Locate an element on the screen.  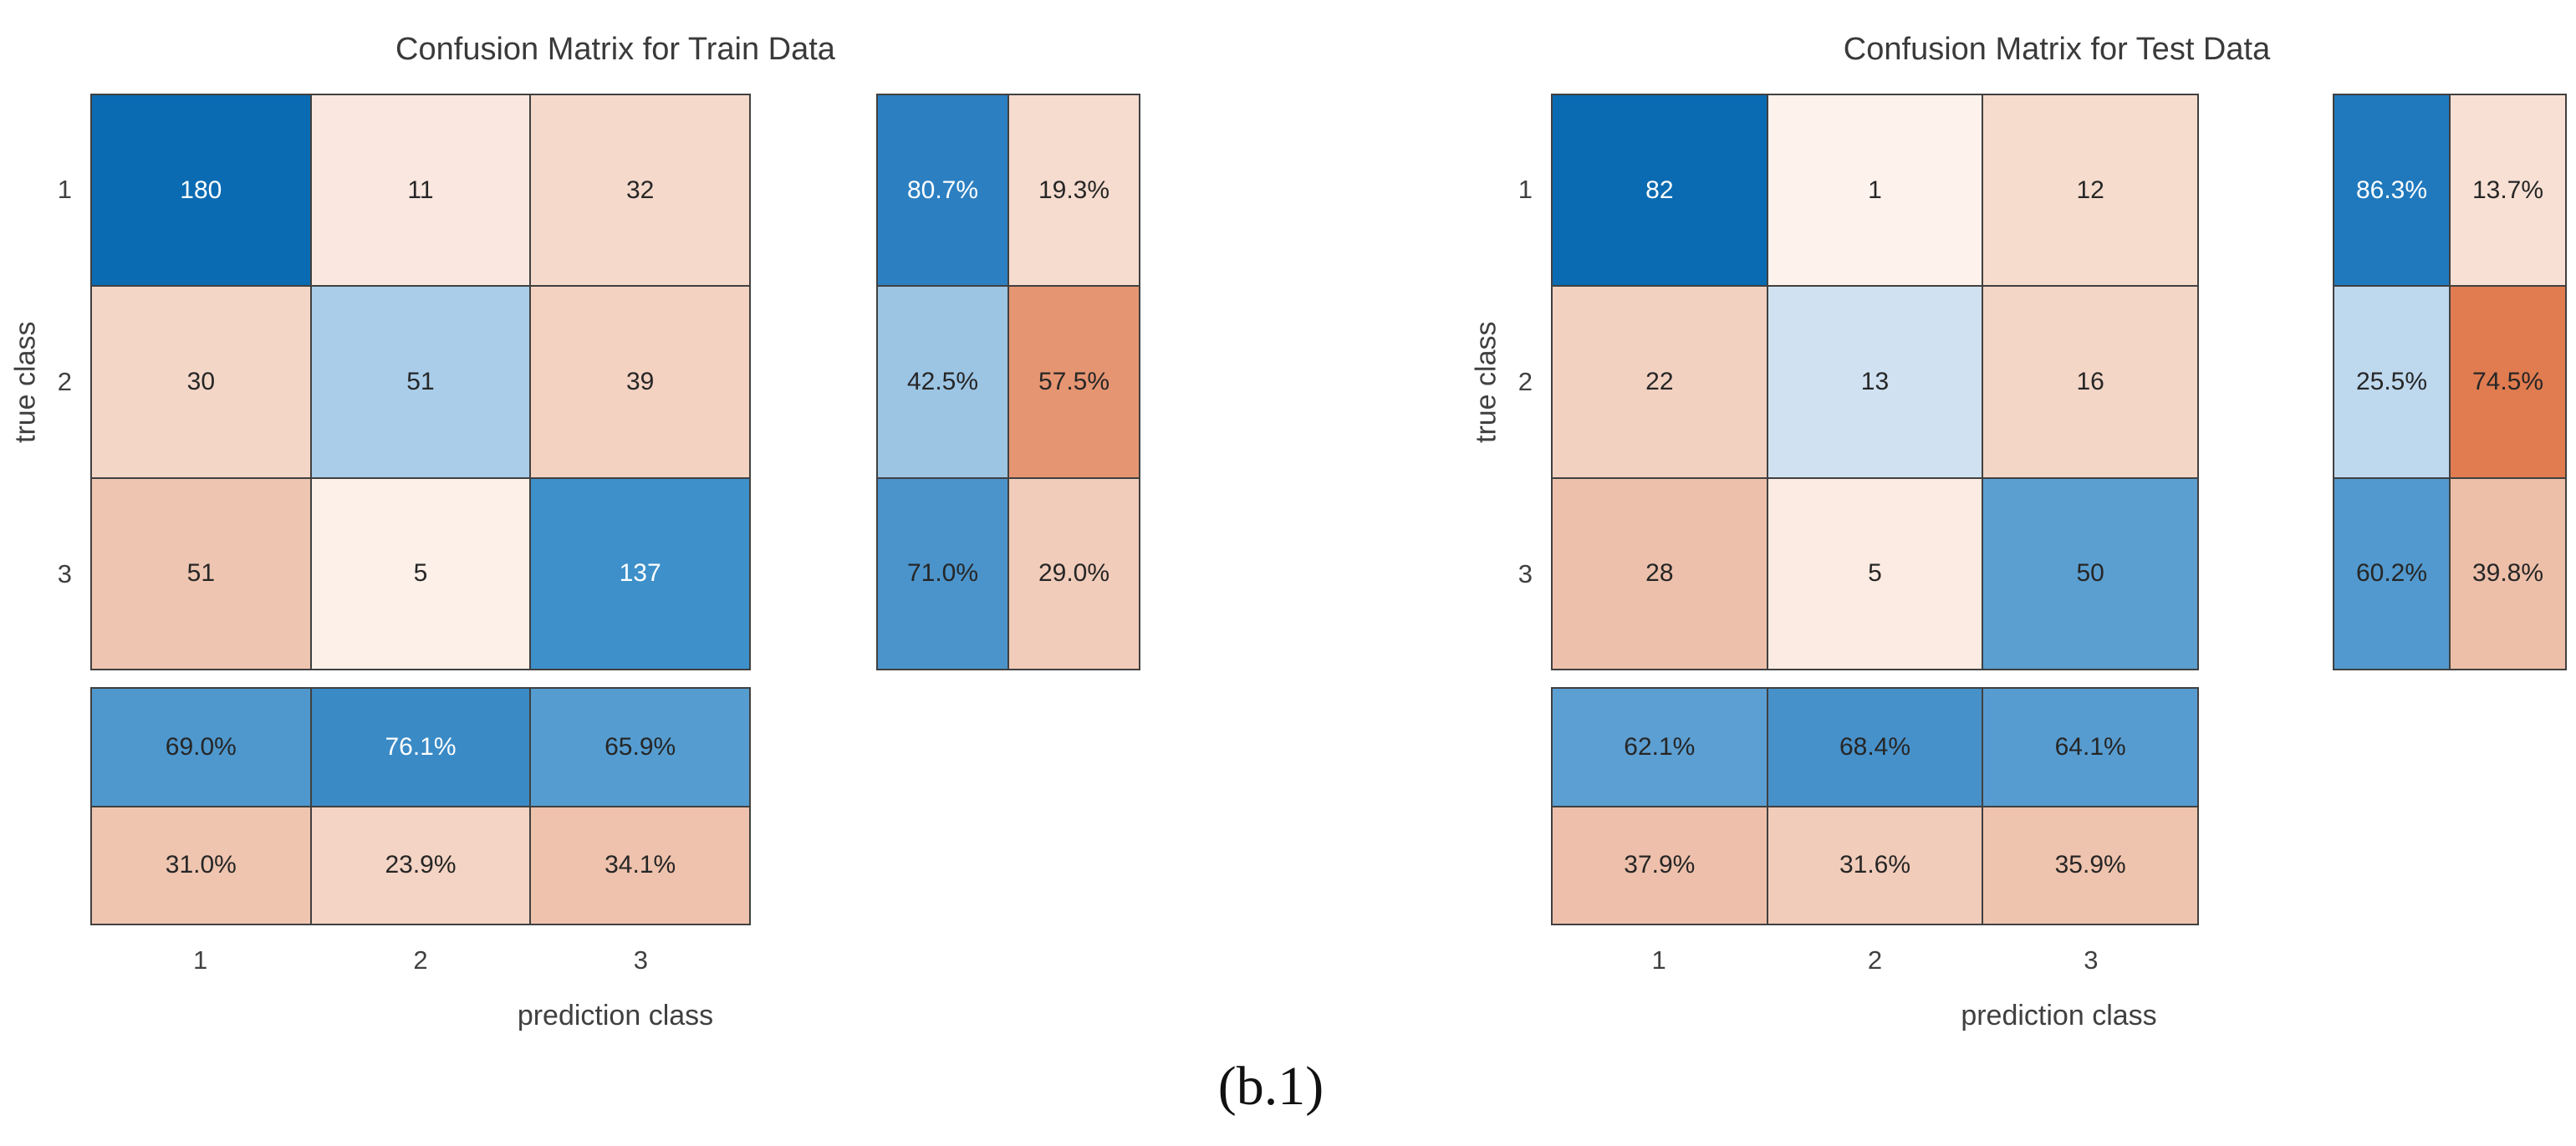
matrix-cell: 12 is located at coordinates (2090, 190).